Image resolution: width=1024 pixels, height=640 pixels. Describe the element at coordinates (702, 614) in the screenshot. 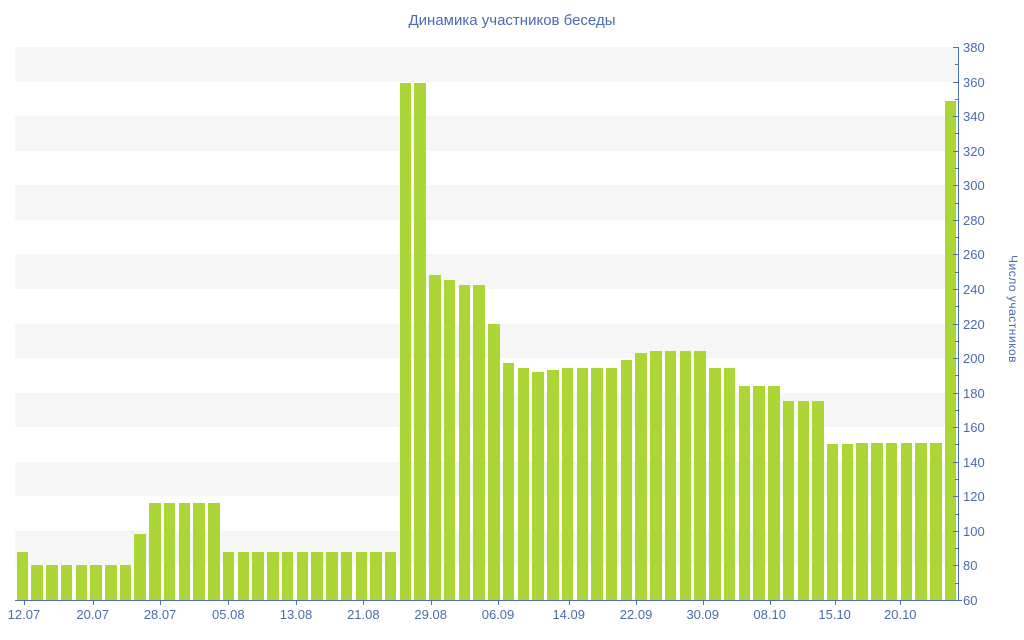

I see `x-tick-label: 30.09` at that location.